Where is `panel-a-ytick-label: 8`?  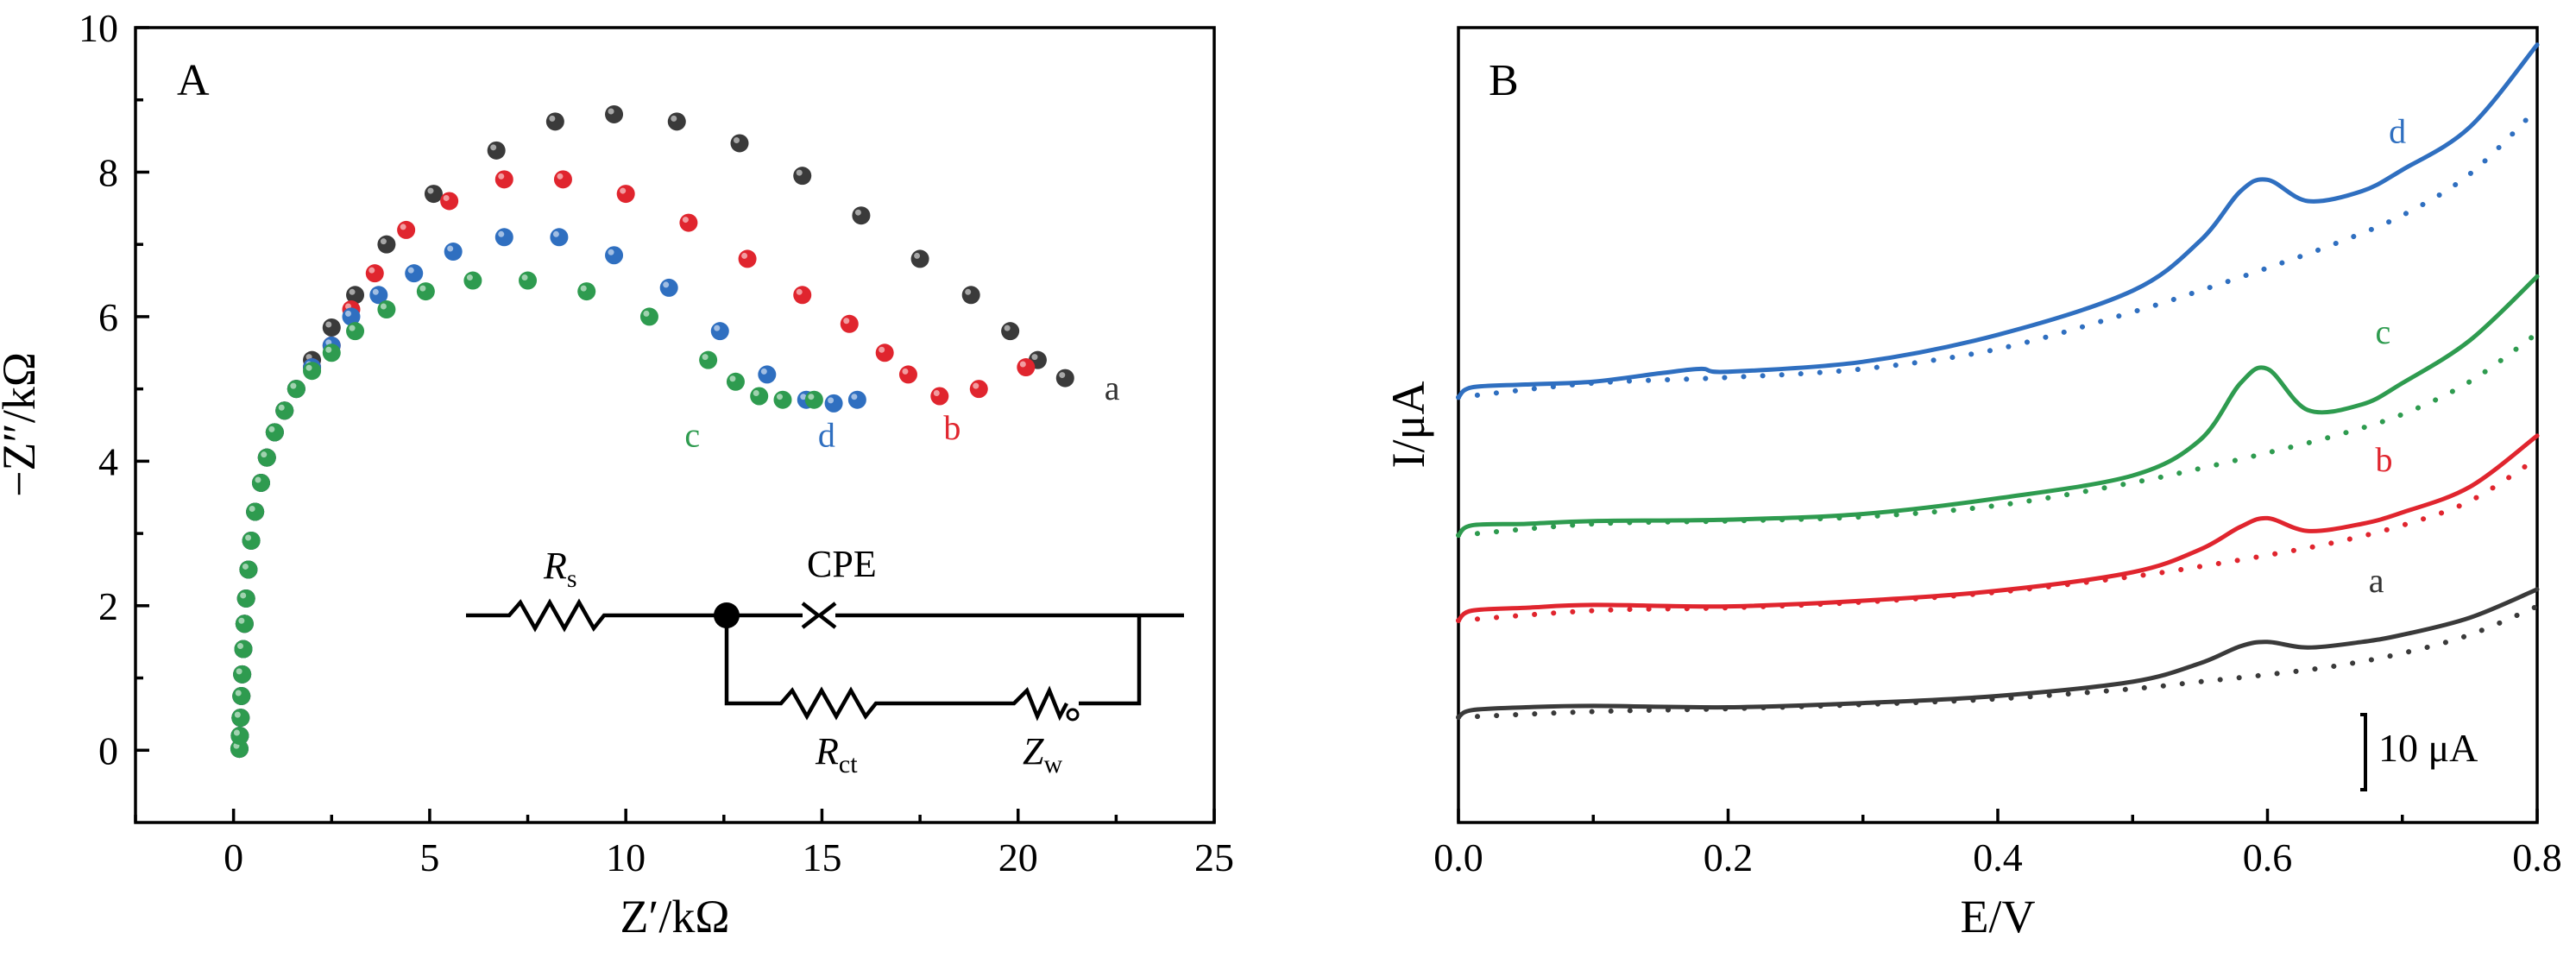
panel-a-ytick-label: 8 is located at coordinates (108, 172).